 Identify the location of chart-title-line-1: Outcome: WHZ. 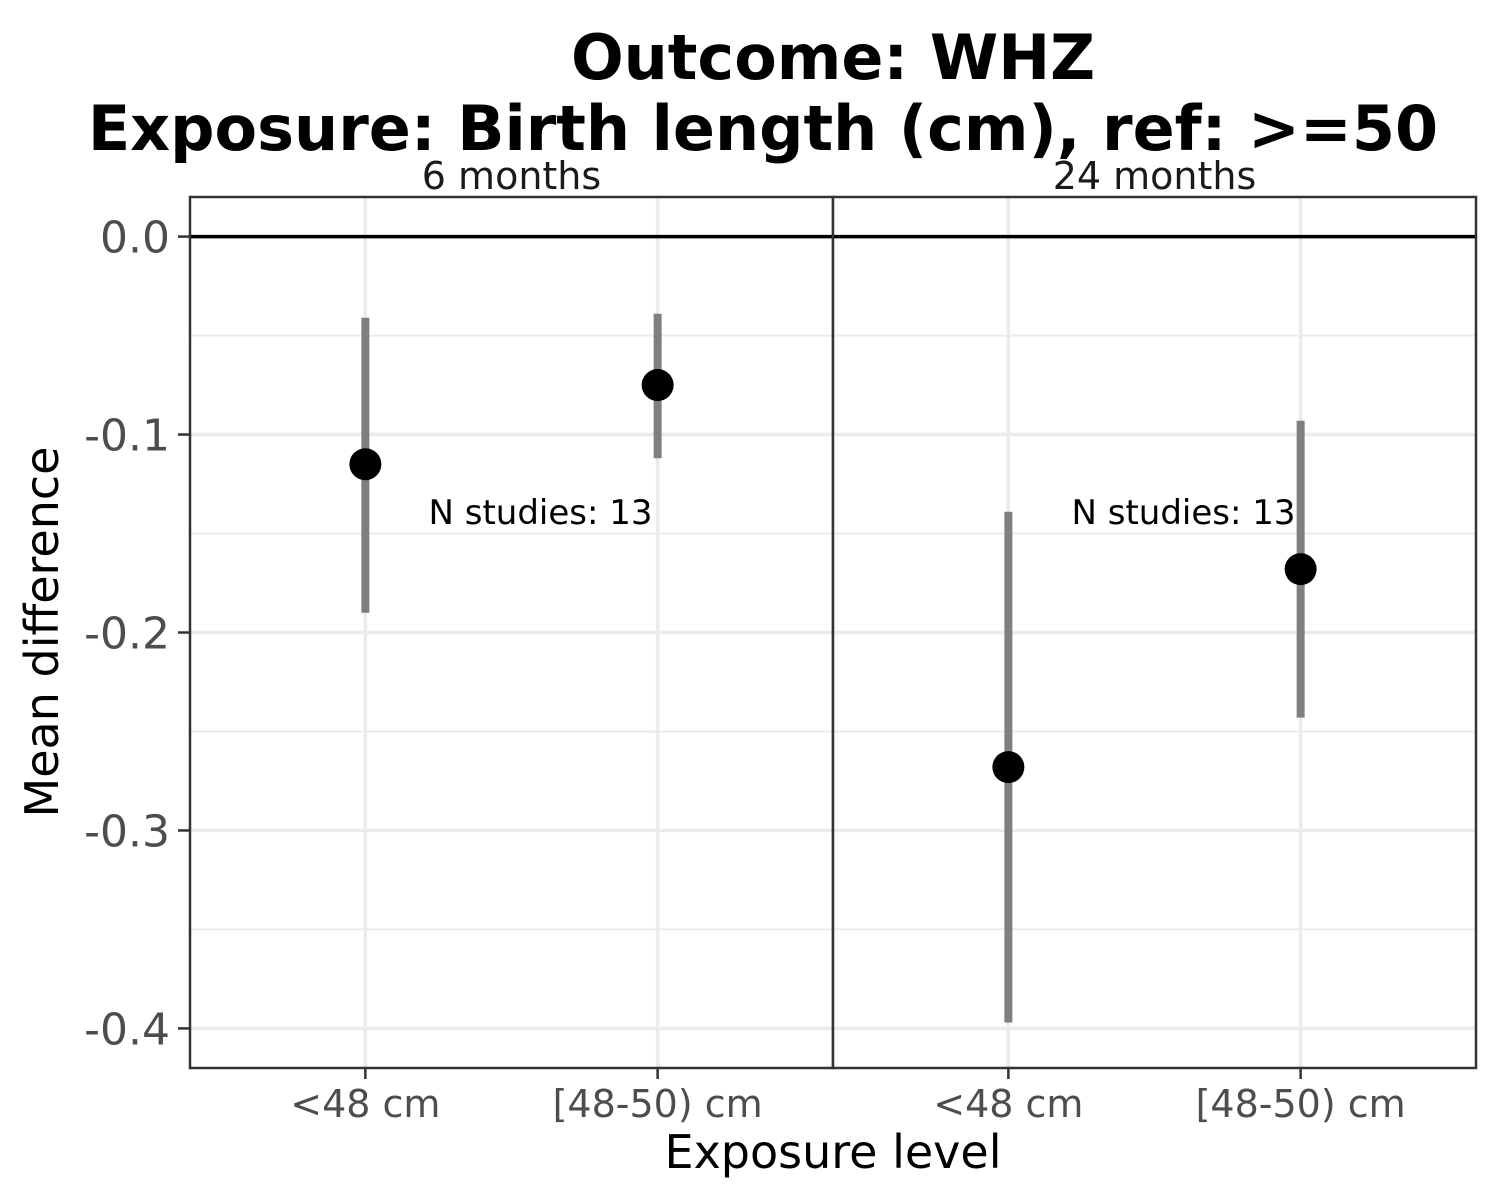
(833, 57).